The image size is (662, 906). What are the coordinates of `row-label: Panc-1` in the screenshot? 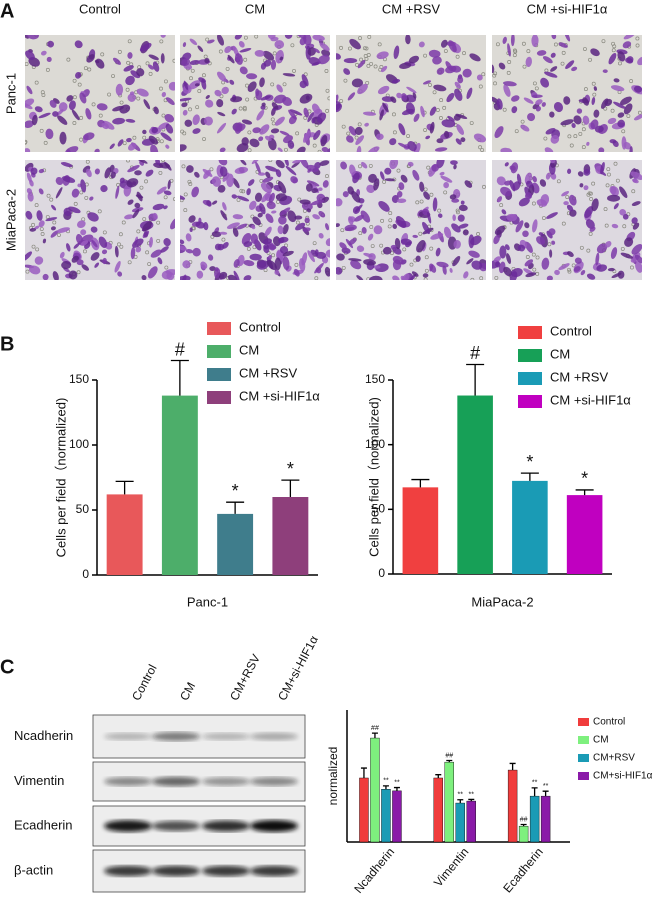 It's located at (10, 93).